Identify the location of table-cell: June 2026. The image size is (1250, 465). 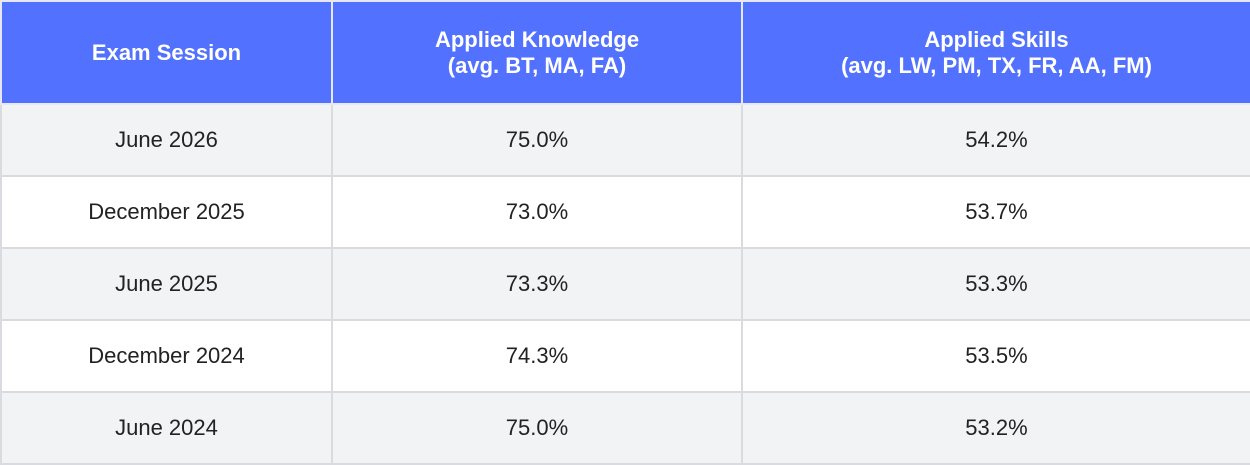
(166, 140).